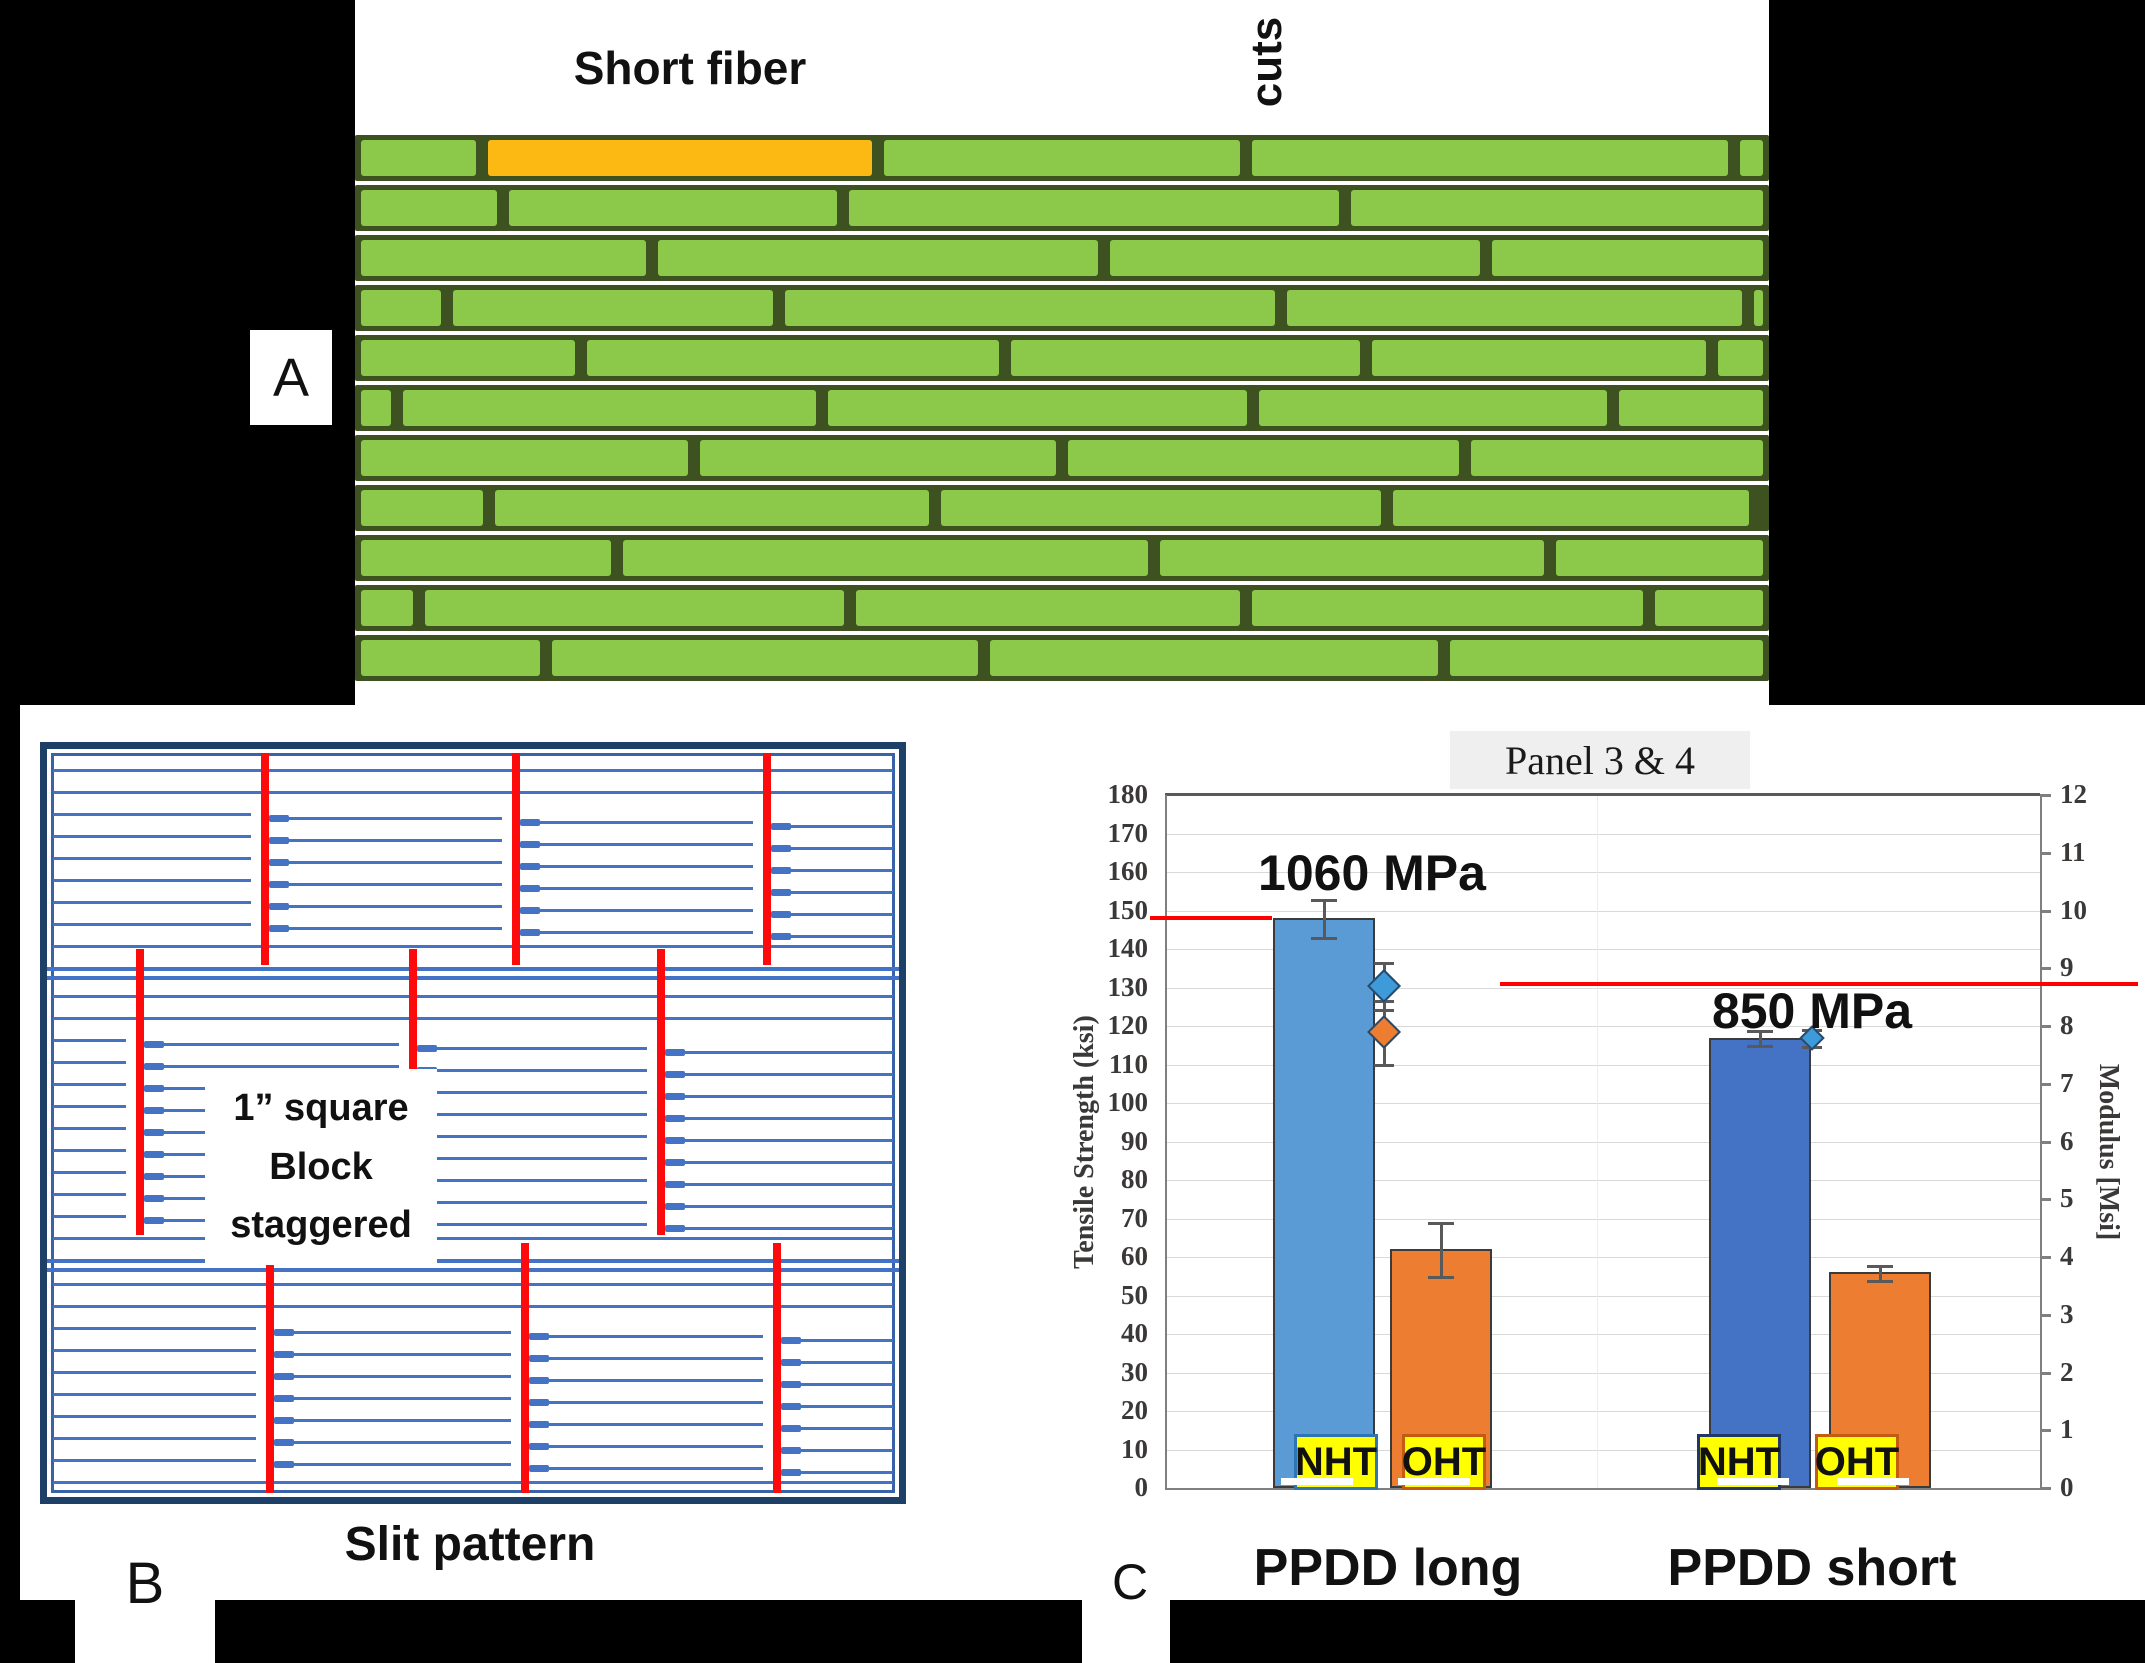 The image size is (2145, 1663). I want to click on reference-line, so click(1211, 918).